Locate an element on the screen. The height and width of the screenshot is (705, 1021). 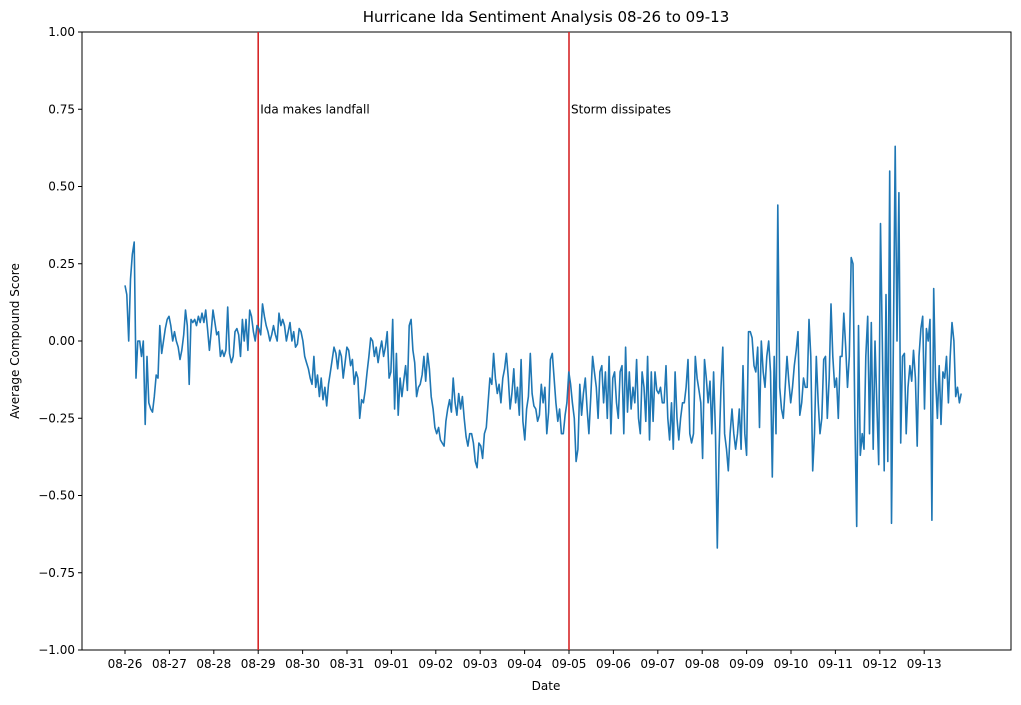
x-tick-label: 09-12 is located at coordinates (879, 664).